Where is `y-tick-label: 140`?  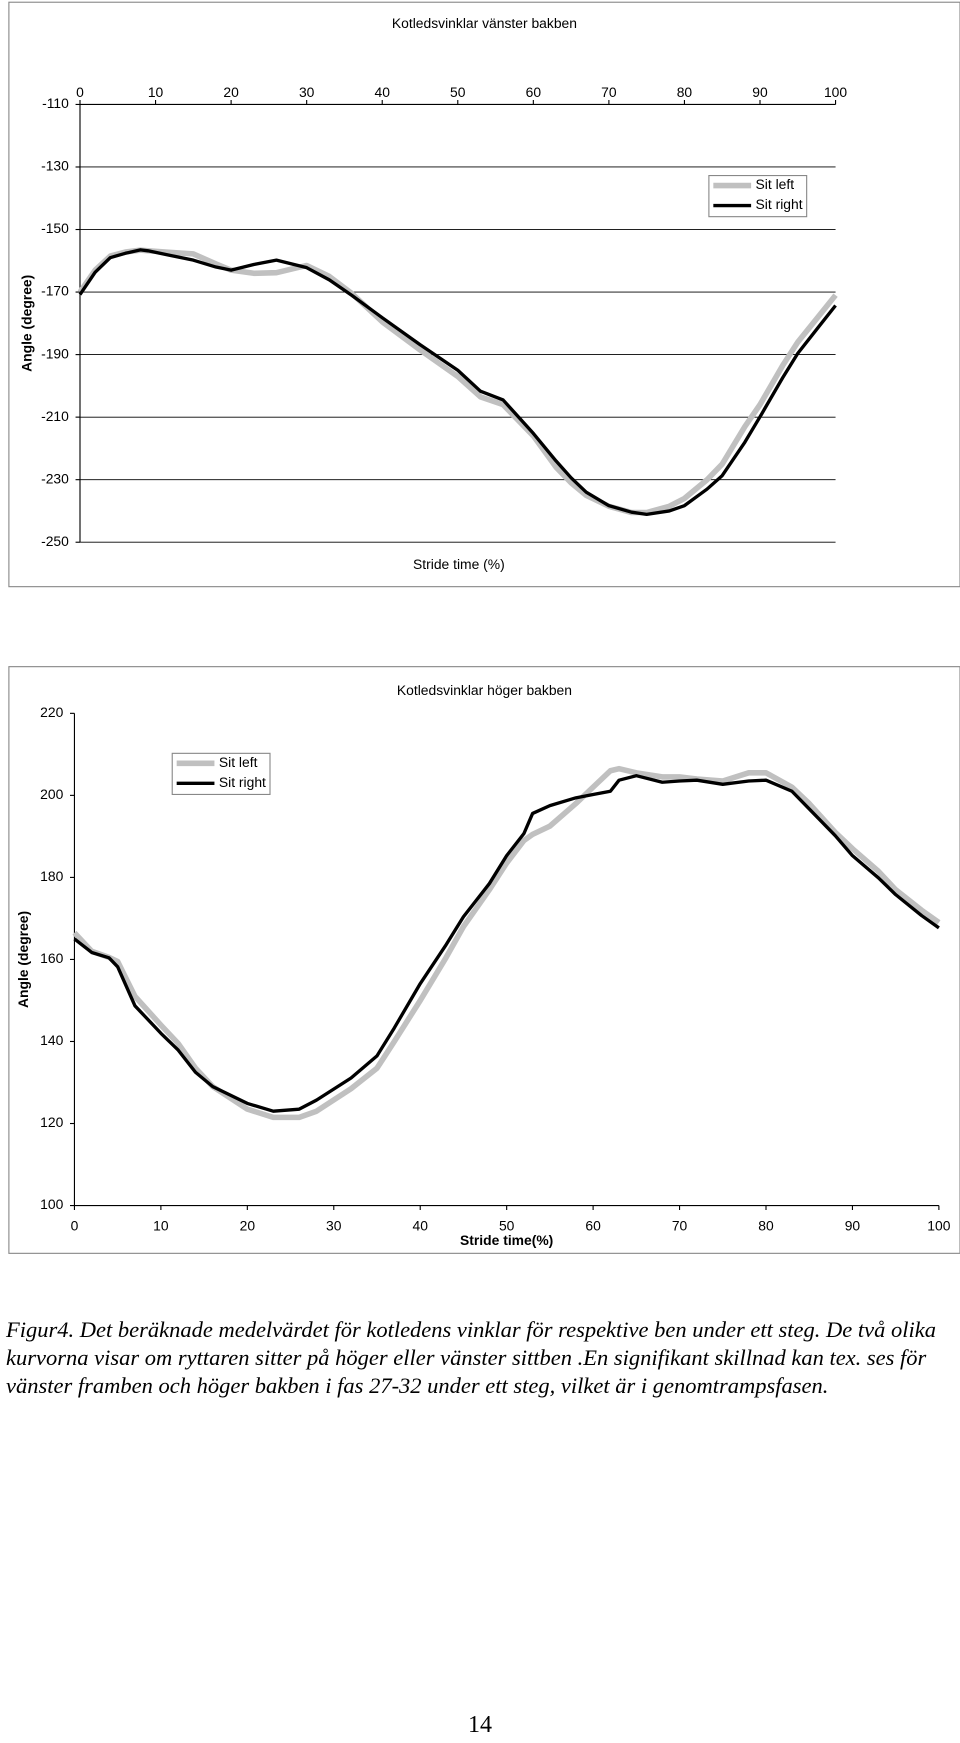
y-tick-label: 140 is located at coordinates (51, 1040).